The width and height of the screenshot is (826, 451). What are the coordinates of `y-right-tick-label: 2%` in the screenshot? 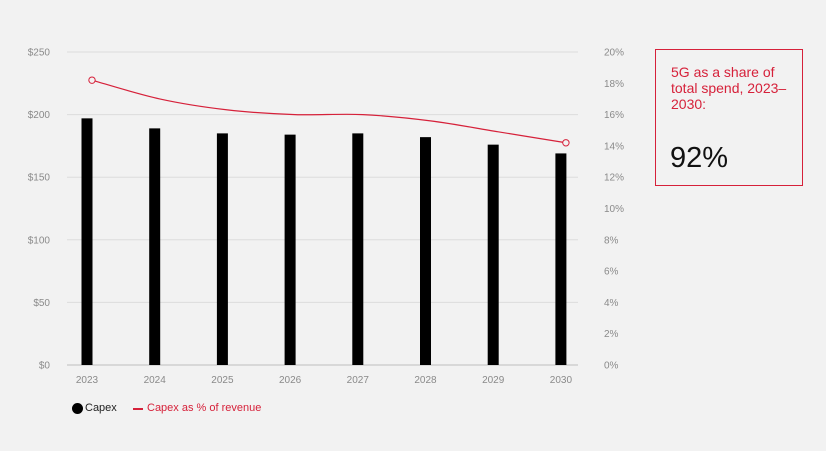 It's located at (611, 334).